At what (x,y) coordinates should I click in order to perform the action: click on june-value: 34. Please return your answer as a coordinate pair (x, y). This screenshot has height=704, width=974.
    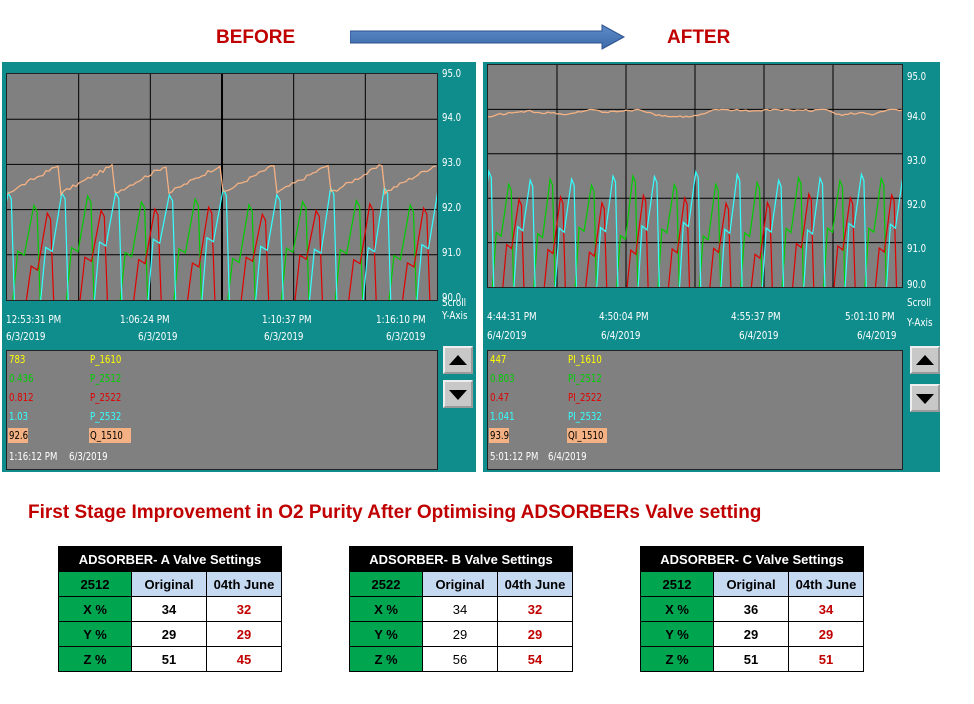
    Looking at the image, I should click on (826, 609).